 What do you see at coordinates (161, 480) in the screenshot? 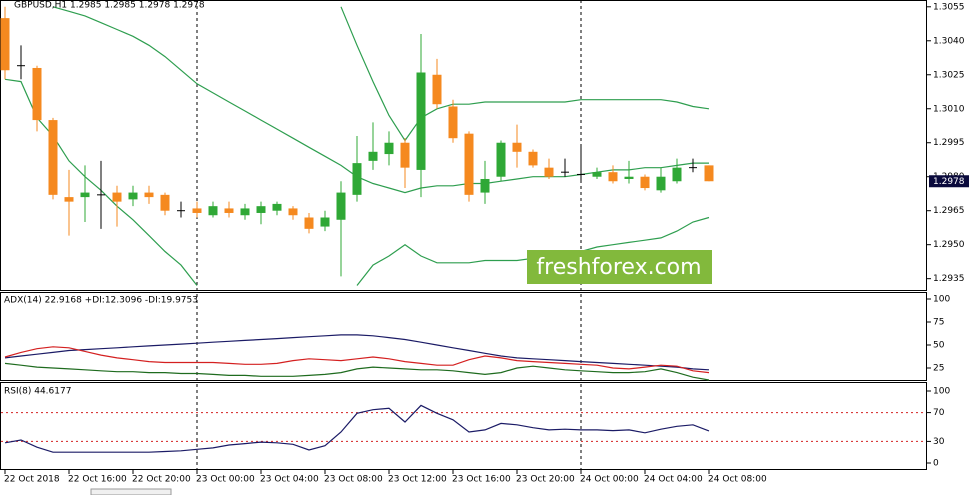
I see `x-tick-label: 22 Oct 20:00` at bounding box center [161, 480].